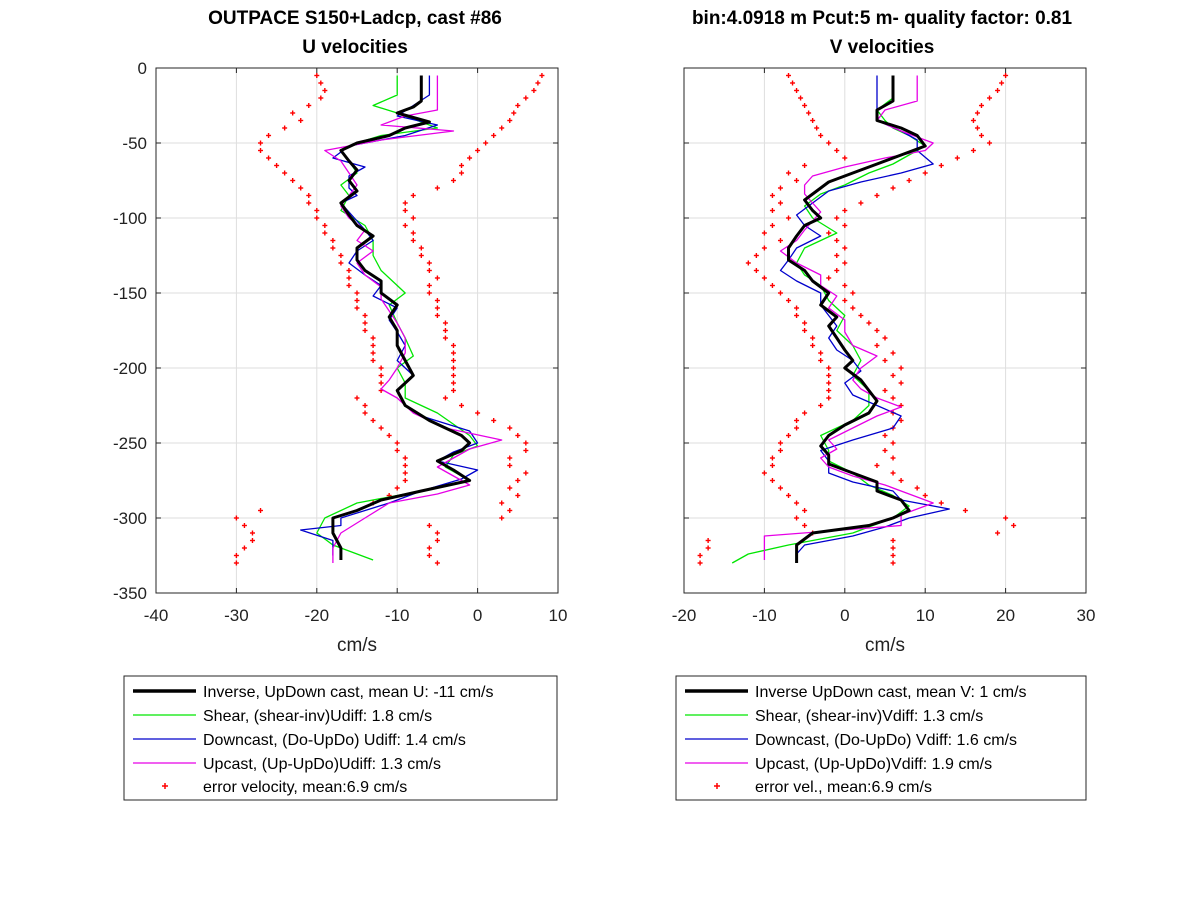 The width and height of the screenshot is (1200, 900). What do you see at coordinates (884, 615) in the screenshot?
I see `v-x-ticks: -20 -10 0 10 20 30` at bounding box center [884, 615].